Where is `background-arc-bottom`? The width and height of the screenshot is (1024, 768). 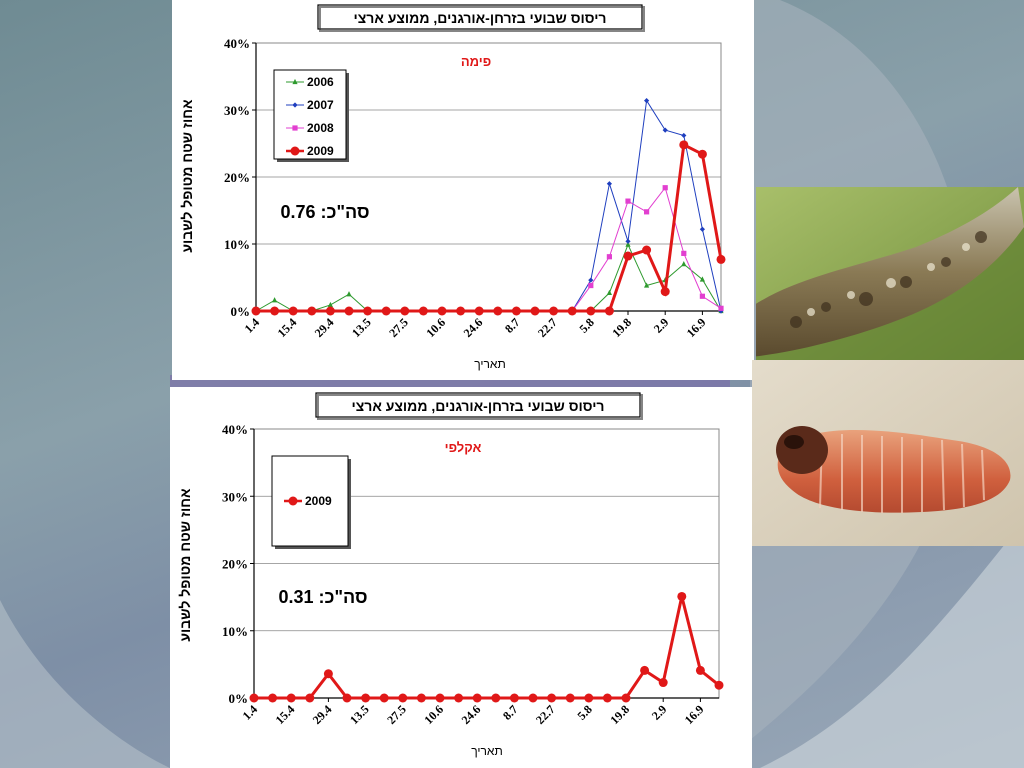
background-arc-bottom is located at coordinates (85, 684).